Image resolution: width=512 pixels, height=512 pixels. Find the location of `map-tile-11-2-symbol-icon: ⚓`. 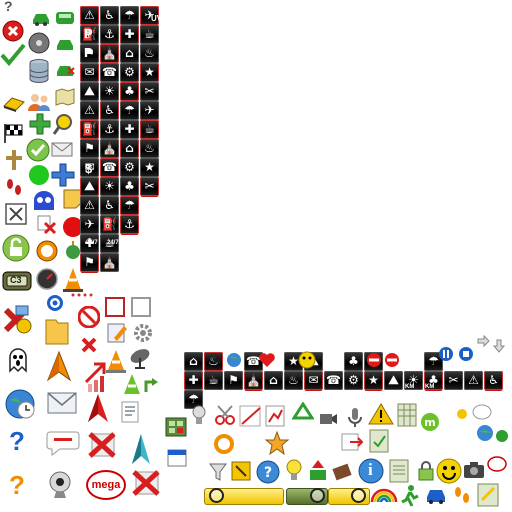

map-tile-11-2-symbol-icon: ⚓ is located at coordinates (129, 224).